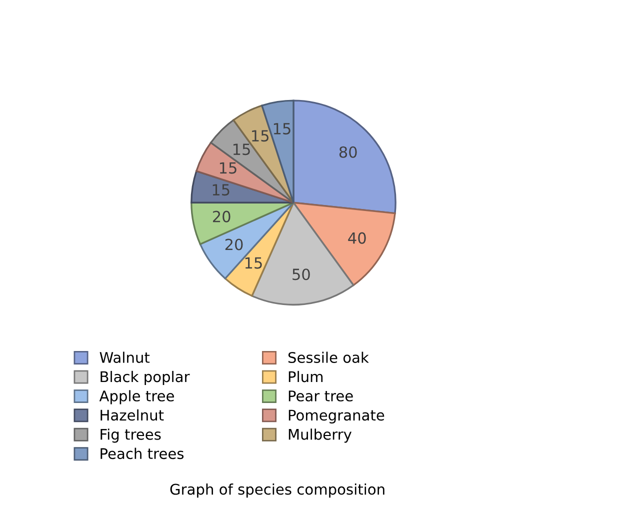 Image resolution: width=638 pixels, height=513 pixels. I want to click on data-label: 50, so click(301, 274).